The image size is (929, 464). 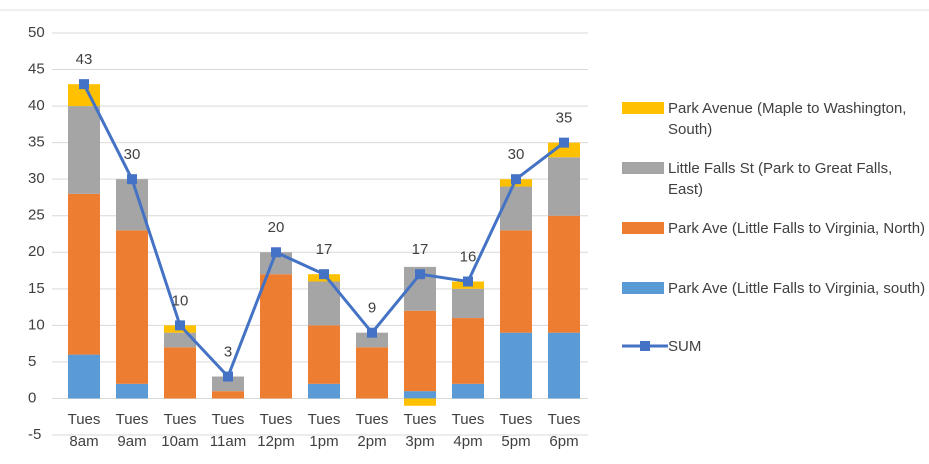 I want to click on x-tick-label: Tues 6pm, so click(x=564, y=430).